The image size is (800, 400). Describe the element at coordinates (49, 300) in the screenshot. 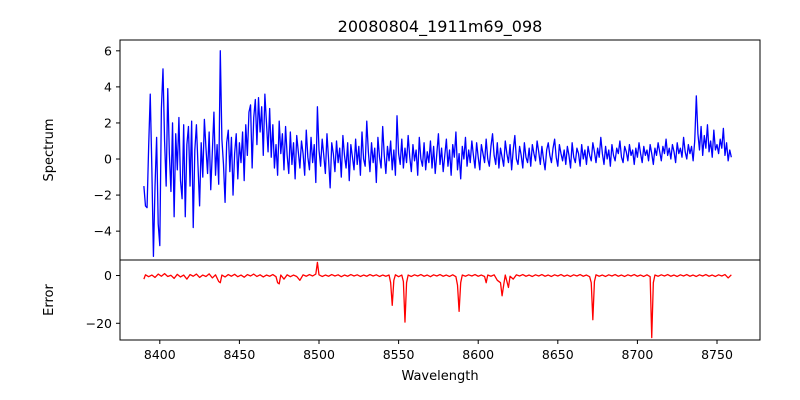

I see `error-ylabel: Error` at that location.